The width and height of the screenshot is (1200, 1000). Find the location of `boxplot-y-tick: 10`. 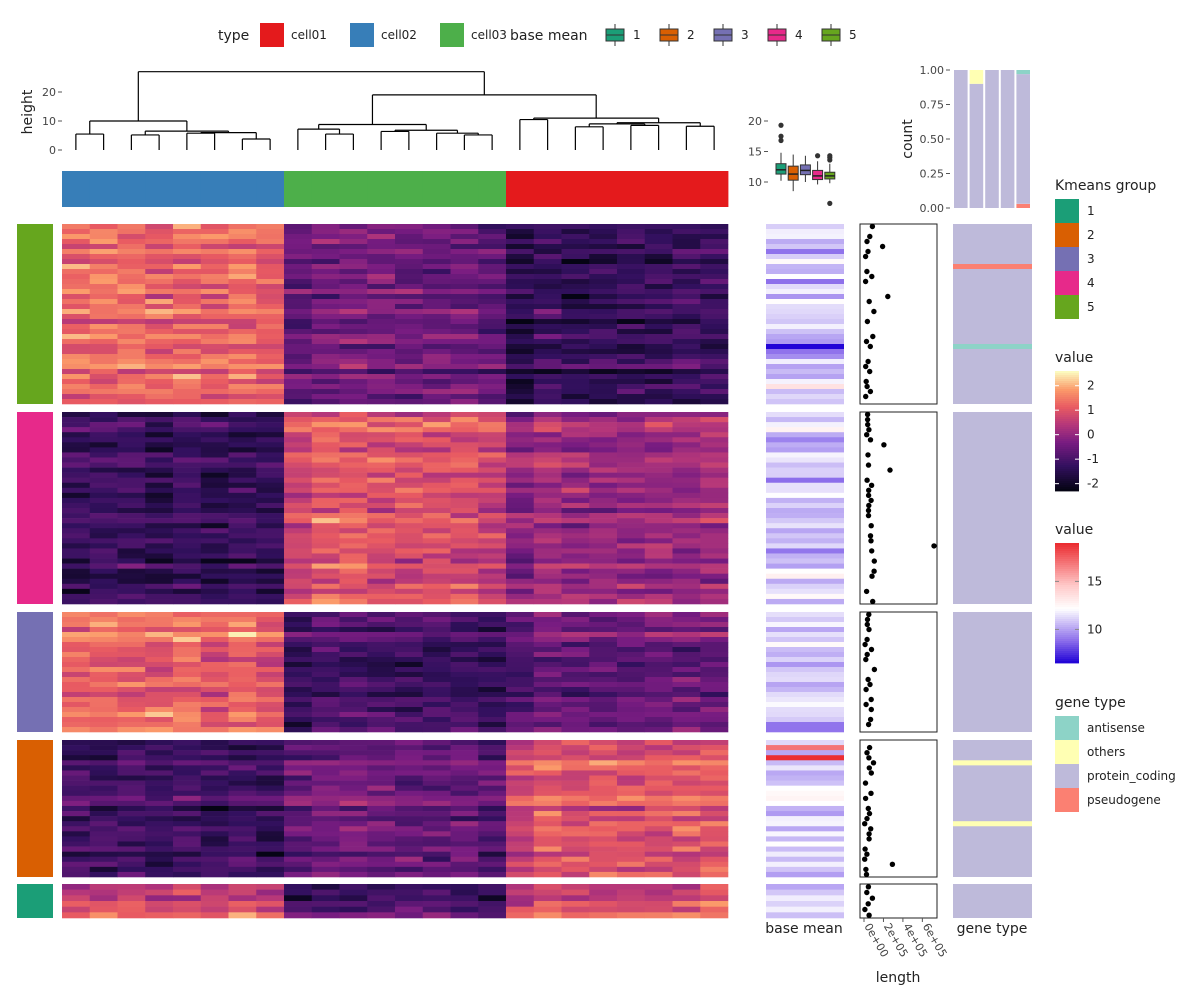

boxplot-y-tick: 10 is located at coordinates (755, 182).